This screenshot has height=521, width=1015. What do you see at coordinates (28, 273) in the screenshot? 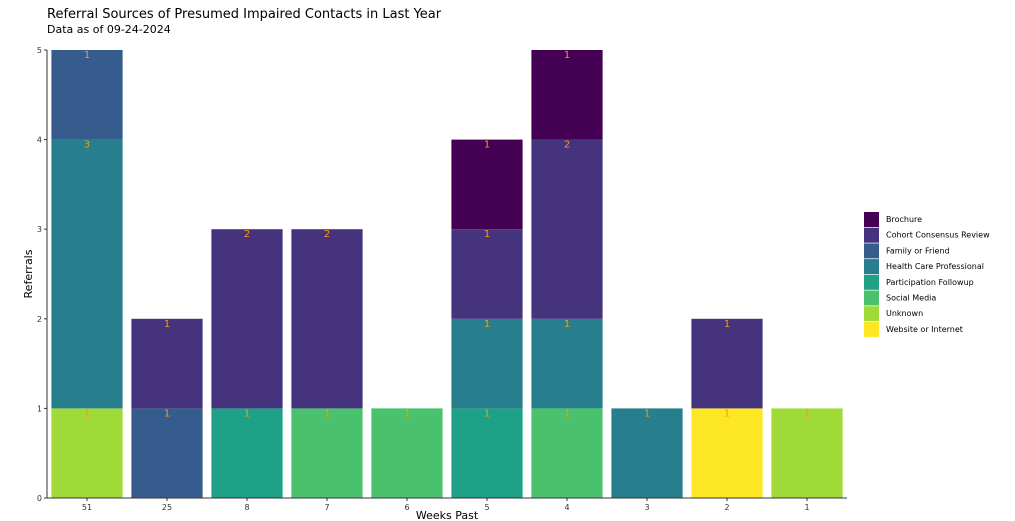
I see `y-axis-title: Referrals` at bounding box center [28, 273].